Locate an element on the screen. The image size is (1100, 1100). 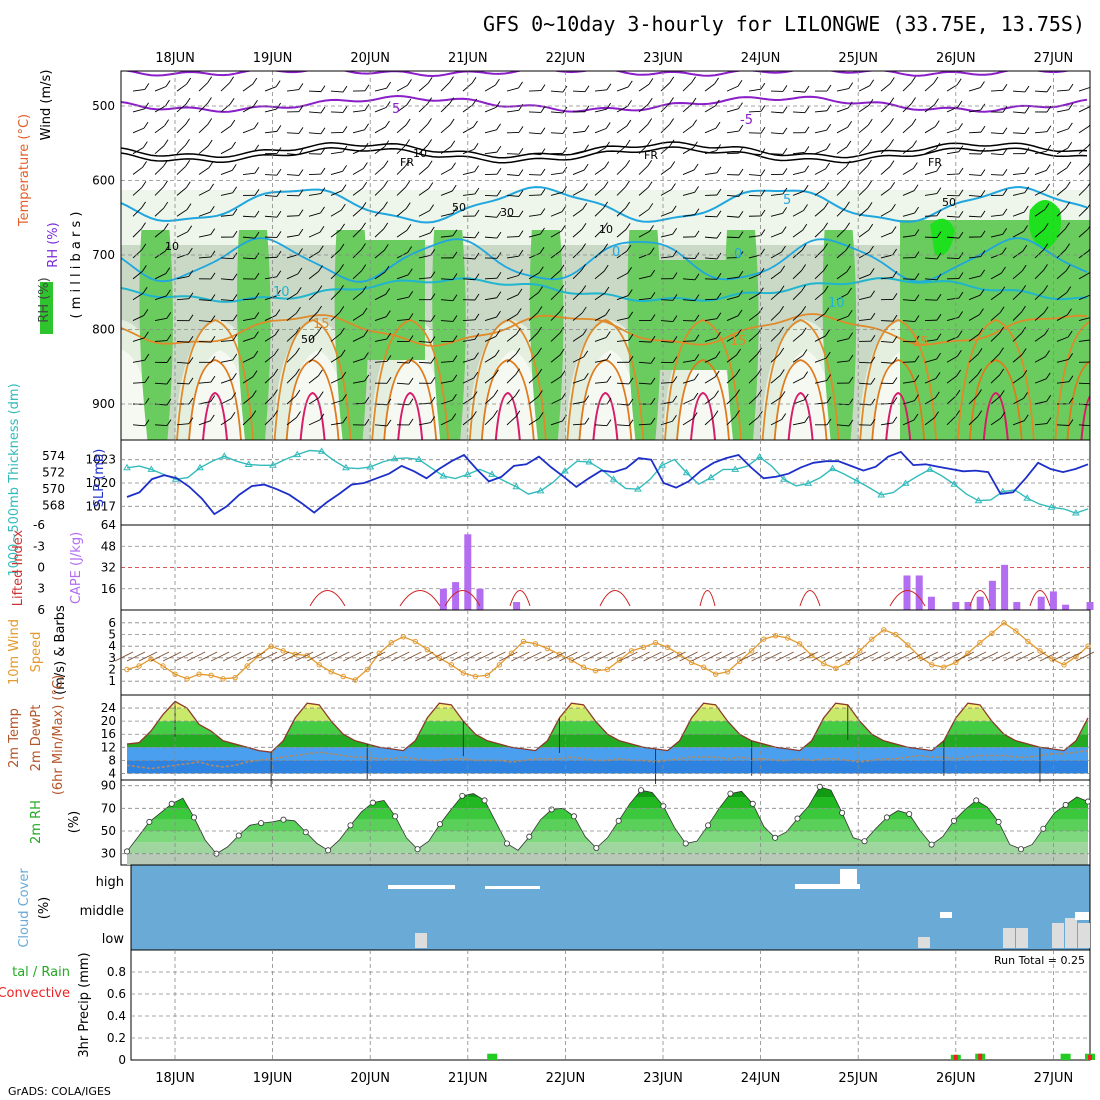
y-tick-label: -6 is located at coordinates (39, 525).